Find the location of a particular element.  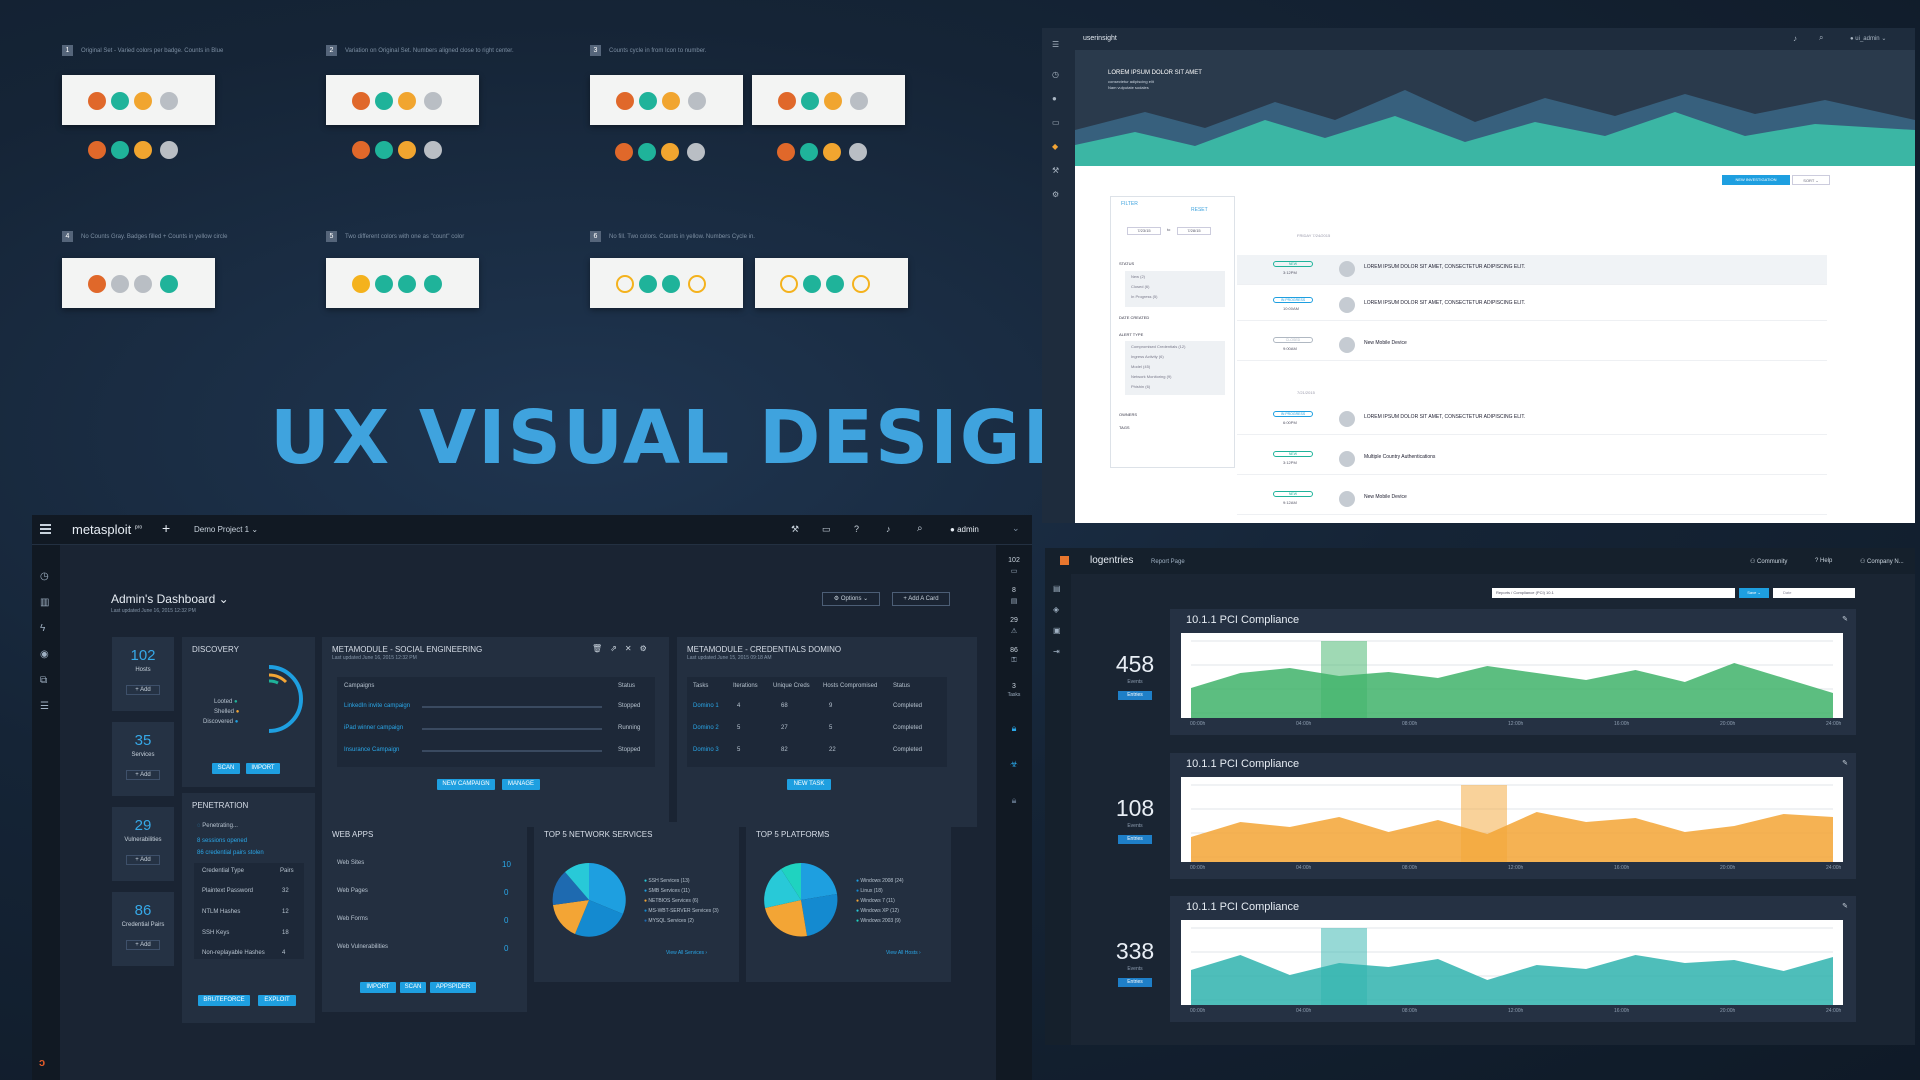

network-icon: ⧉ is located at coordinates (44, 680).